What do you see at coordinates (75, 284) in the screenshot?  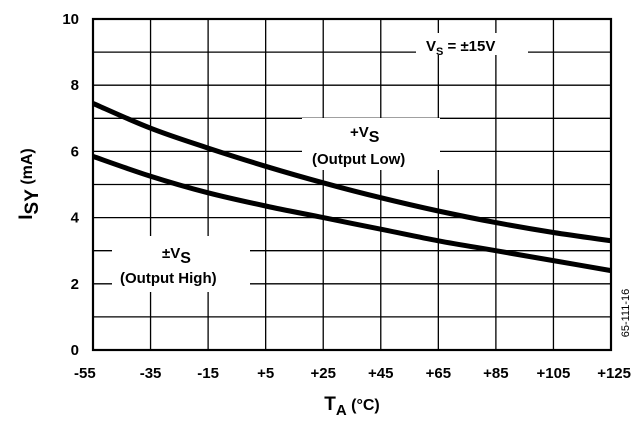 I see `y-tick-label: 2` at bounding box center [75, 284].